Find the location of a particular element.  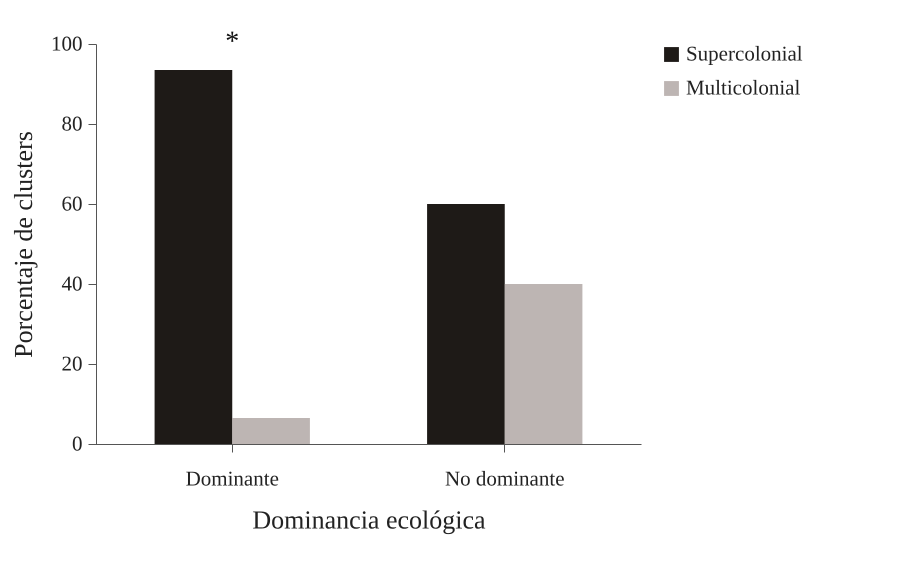

y-tick-label: 0 is located at coordinates (77, 444).